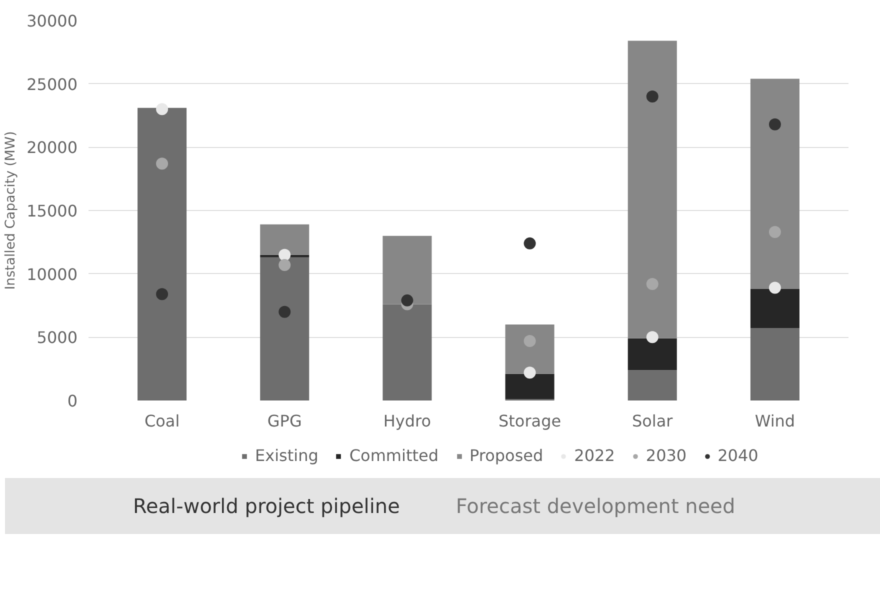 The image size is (880, 612). I want to click on y-tick-label: 0, so click(72, 401).